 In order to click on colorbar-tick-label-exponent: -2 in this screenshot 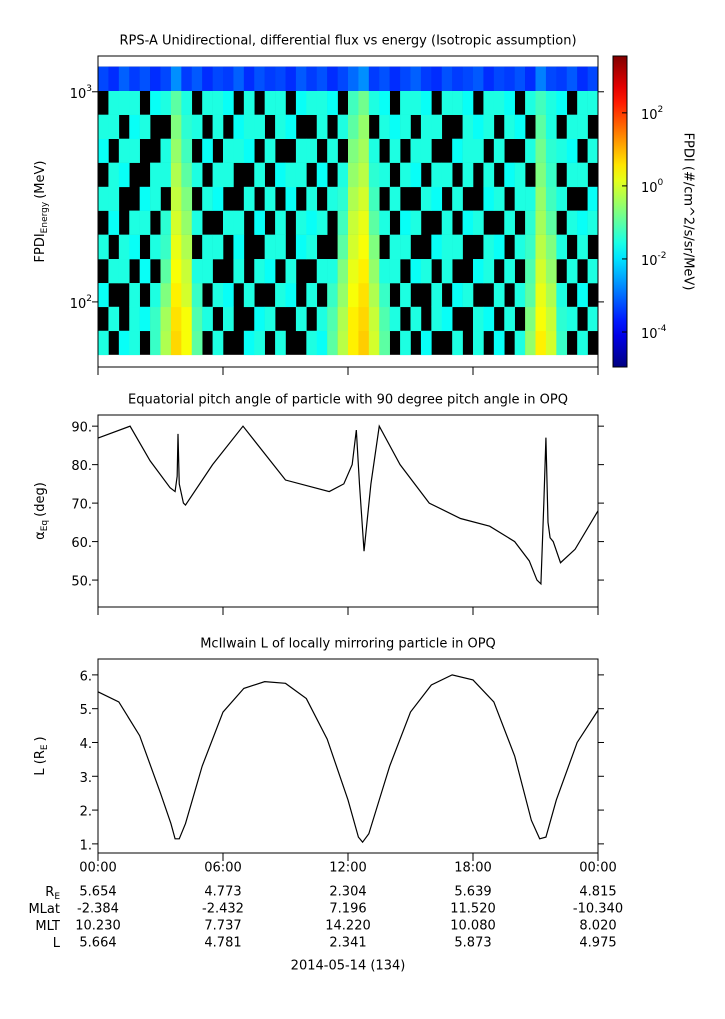, I will do `click(662, 255)`.